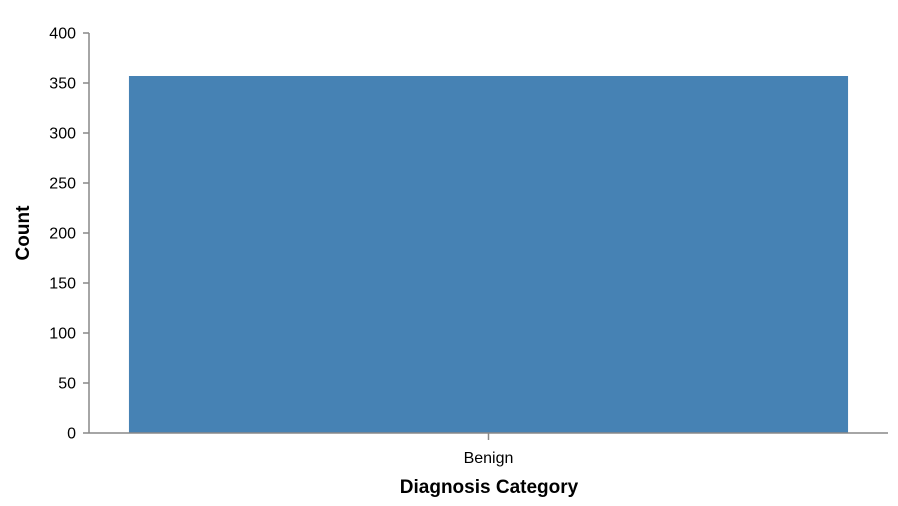 The height and width of the screenshot is (506, 898). Describe the element at coordinates (489, 458) in the screenshot. I see `x-tick-label-benign: Benign` at that location.